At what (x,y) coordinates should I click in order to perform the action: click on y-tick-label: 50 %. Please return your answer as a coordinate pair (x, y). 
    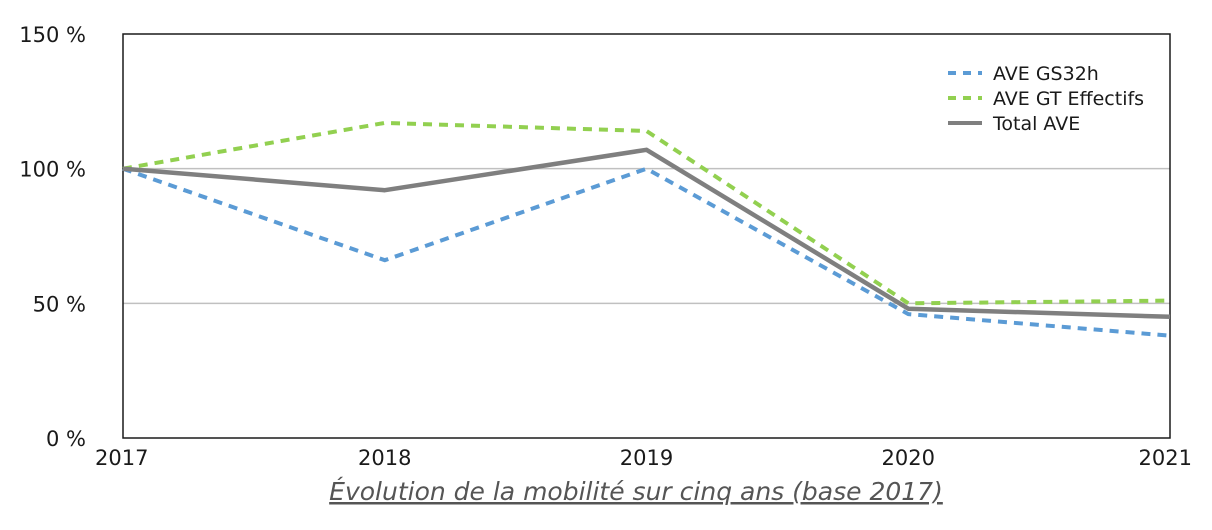
    Looking at the image, I should click on (59, 304).